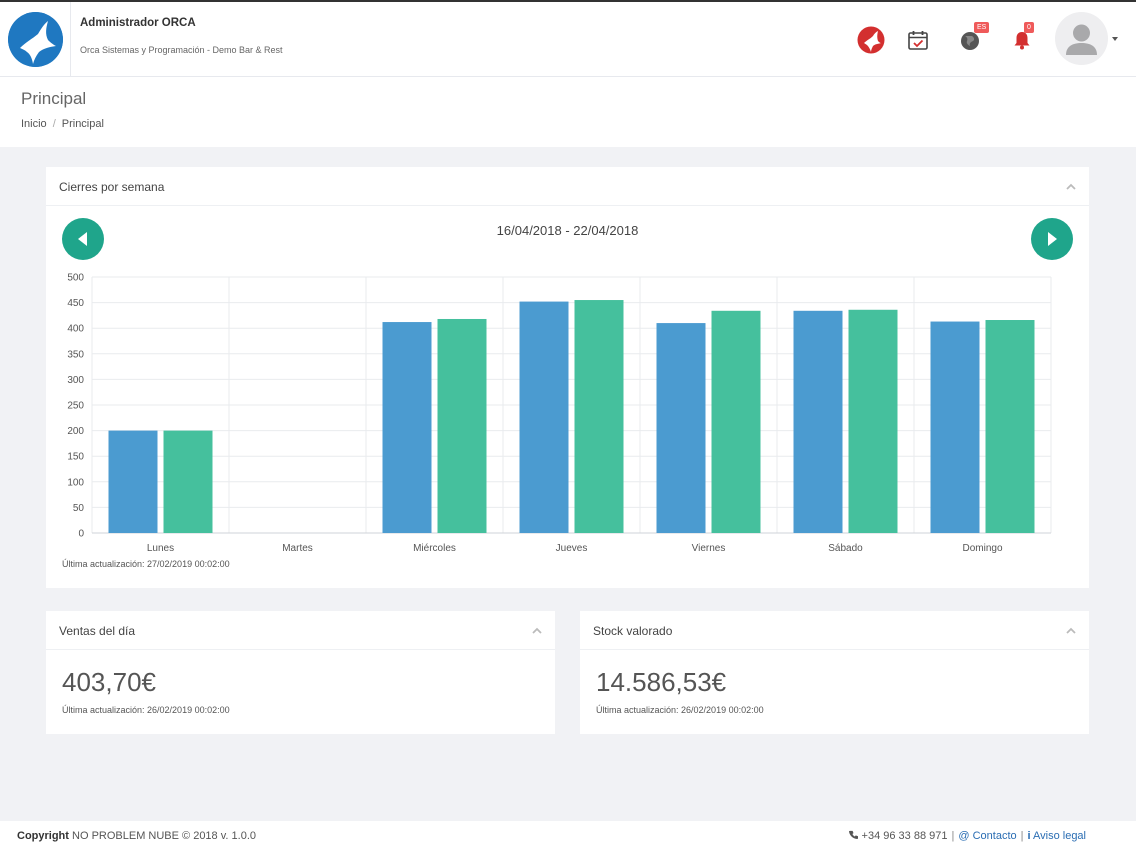 The width and height of the screenshot is (1136, 852). Describe the element at coordinates (407, 427) in the screenshot. I see `bar-miércoles-series-1` at that location.